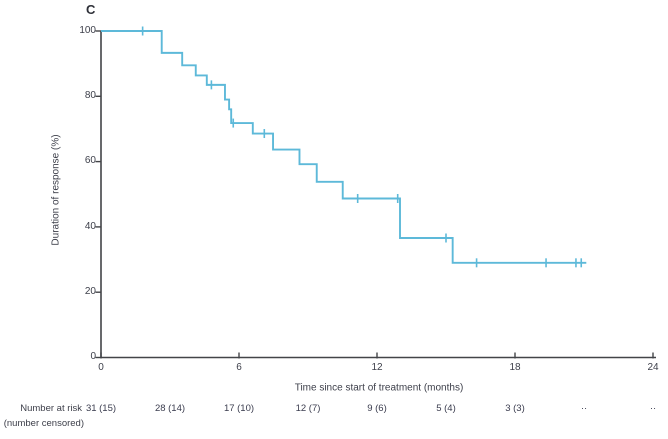 The height and width of the screenshot is (439, 668). What do you see at coordinates (377, 408) in the screenshot?
I see `risk-value-month-12: 9 (6)` at bounding box center [377, 408].